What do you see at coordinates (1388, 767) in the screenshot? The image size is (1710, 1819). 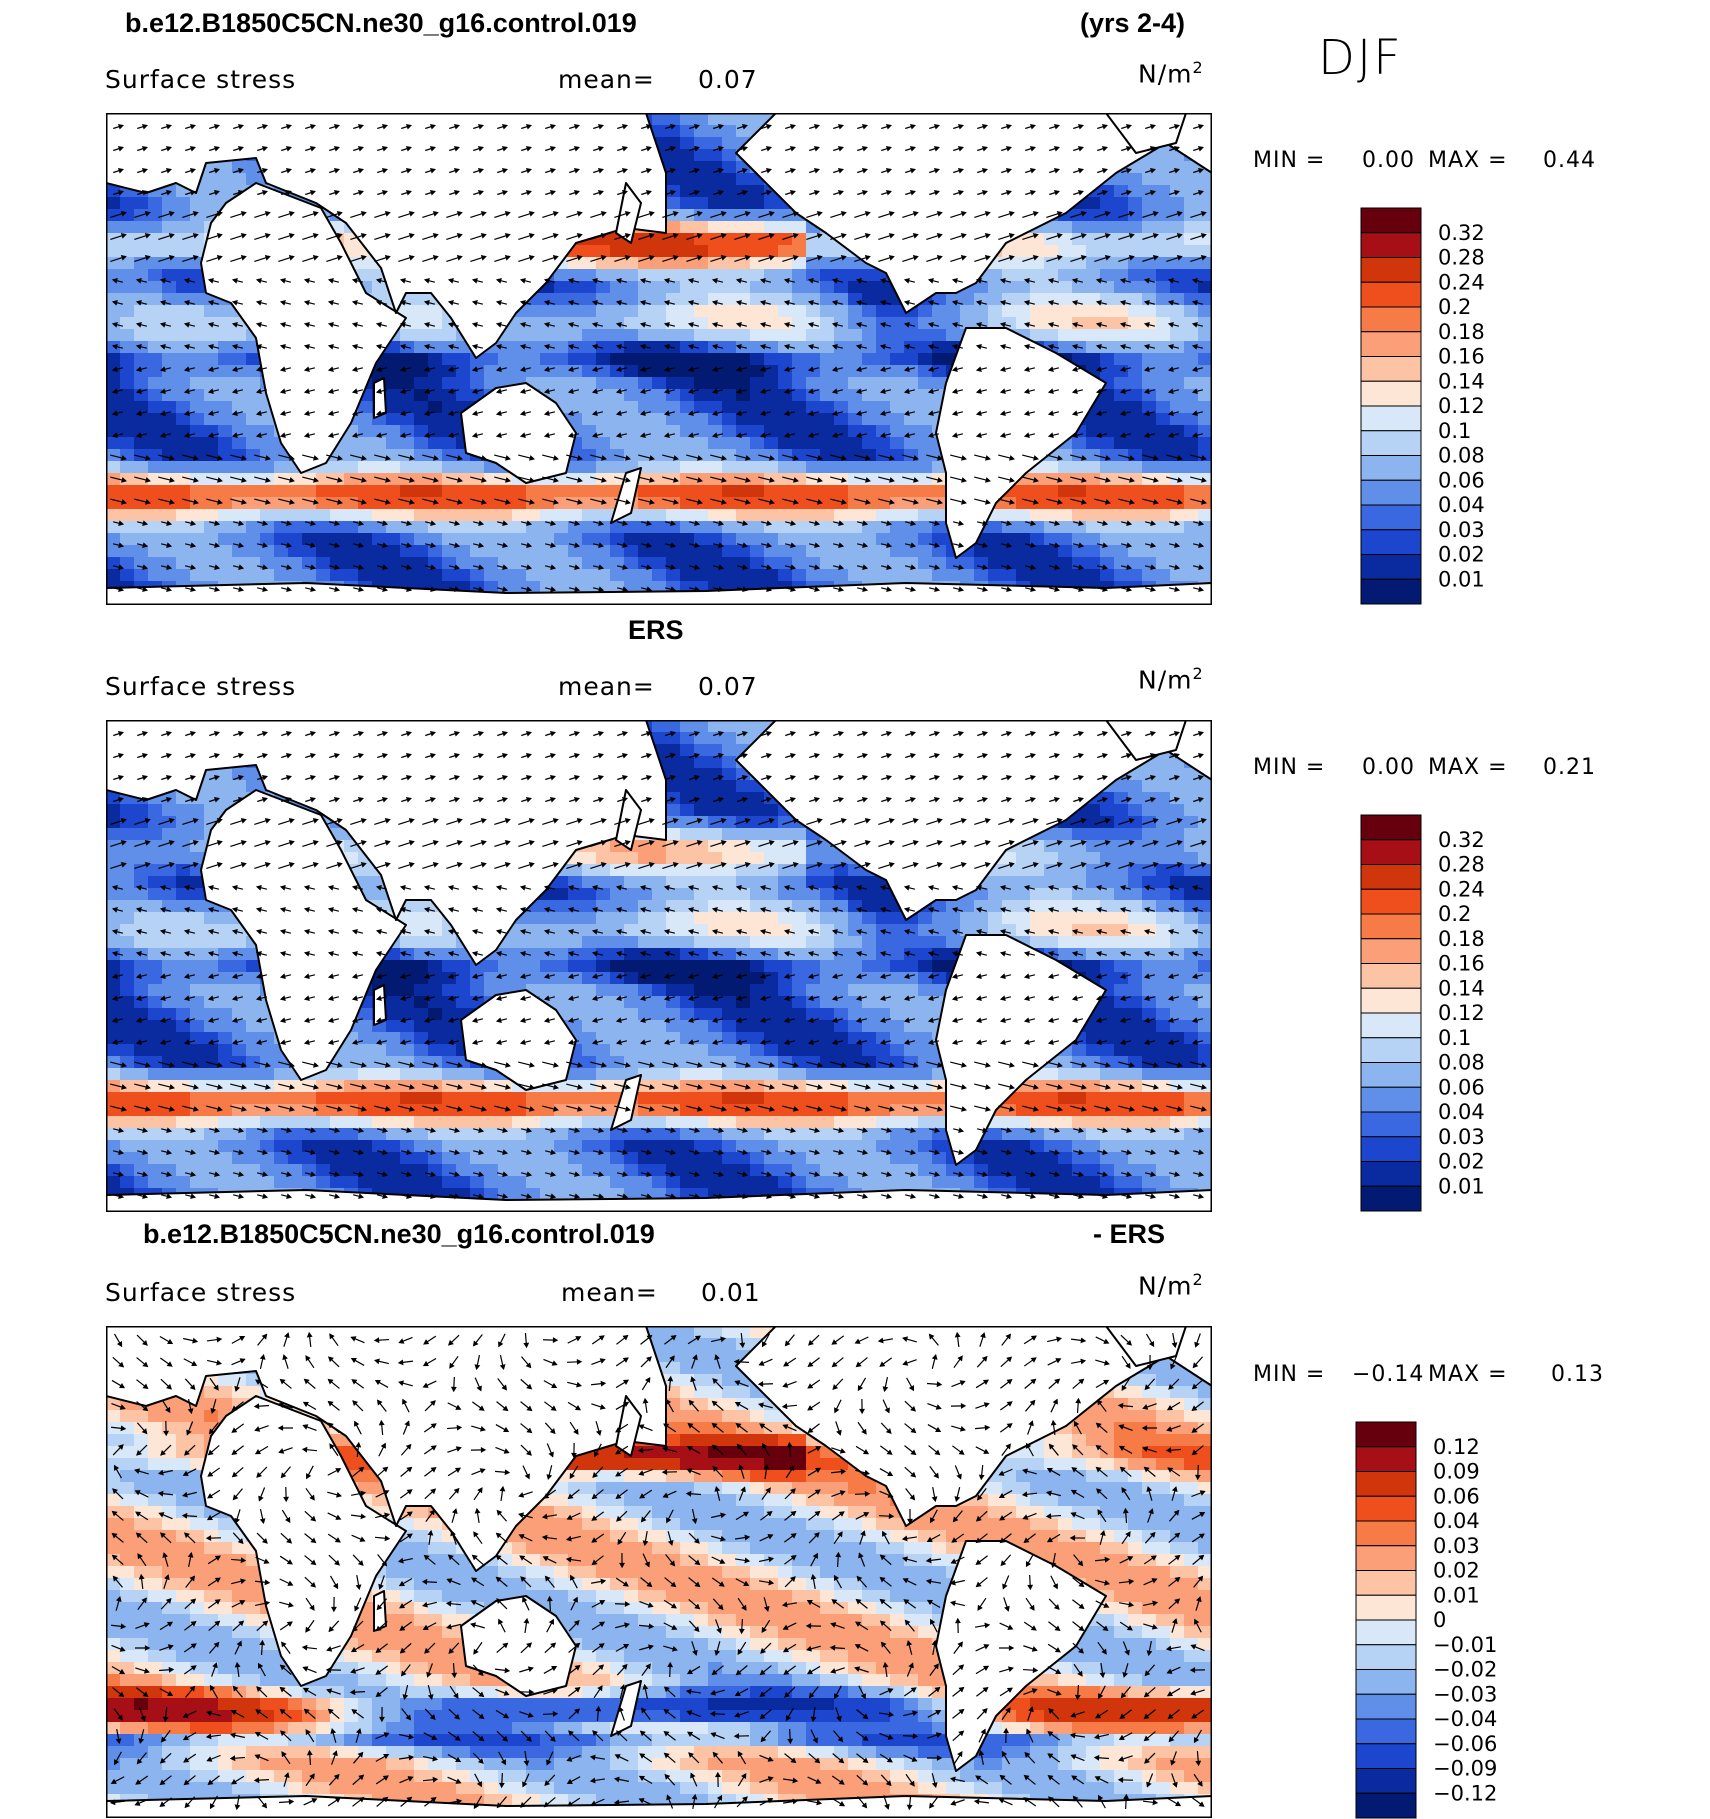 I see `panel2-min-value: 0.00` at bounding box center [1388, 767].